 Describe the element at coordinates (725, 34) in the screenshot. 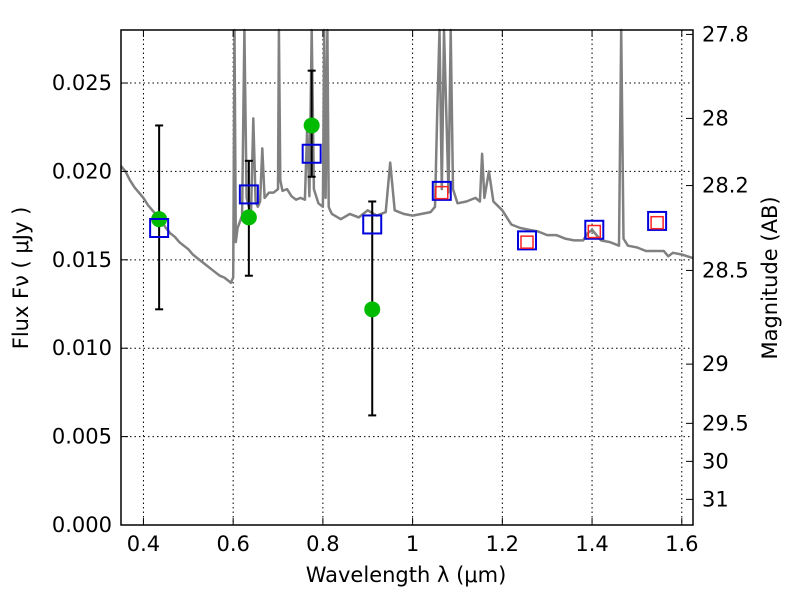

I see `y-right-tick-label: 27.8` at that location.